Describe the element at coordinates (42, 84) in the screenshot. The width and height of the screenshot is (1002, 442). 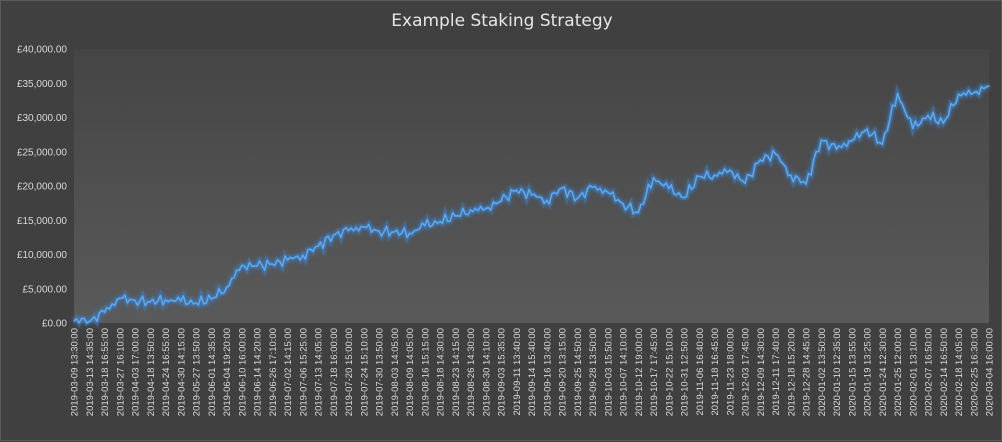
I see `y-tick-label: £35,000.00` at that location.